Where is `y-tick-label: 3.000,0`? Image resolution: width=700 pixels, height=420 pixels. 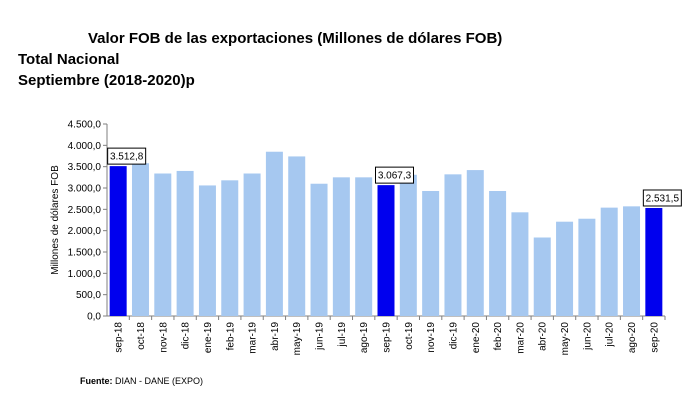 y-tick-label: 3.000,0 is located at coordinates (85, 189).